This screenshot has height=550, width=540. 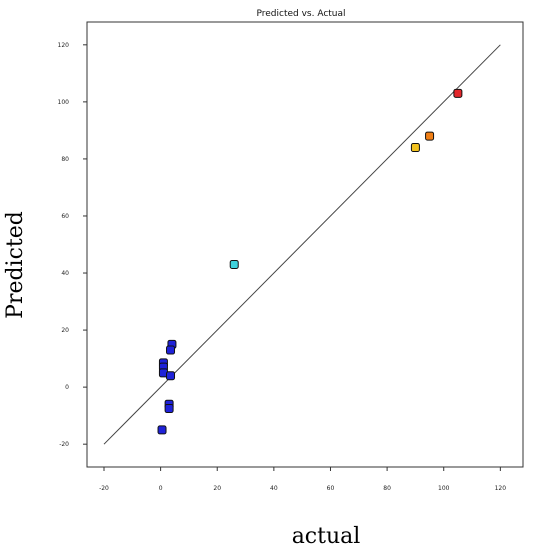 I want to click on y-tick-label: 0, so click(x=67, y=387).